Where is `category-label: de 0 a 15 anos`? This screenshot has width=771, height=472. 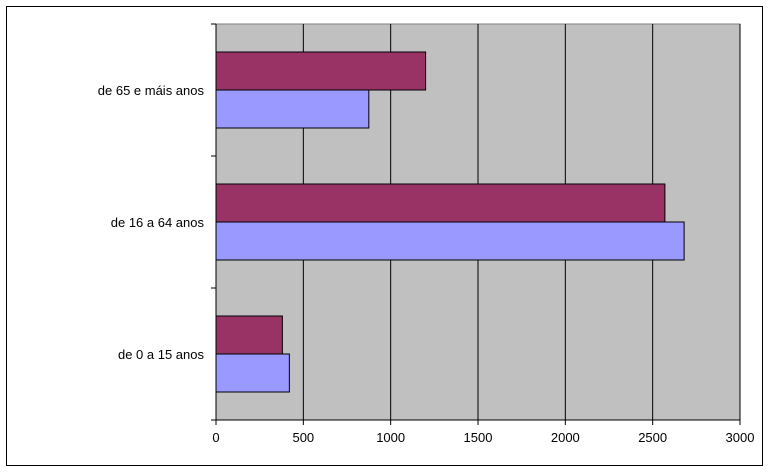 category-label: de 0 a 15 anos is located at coordinates (161, 354).